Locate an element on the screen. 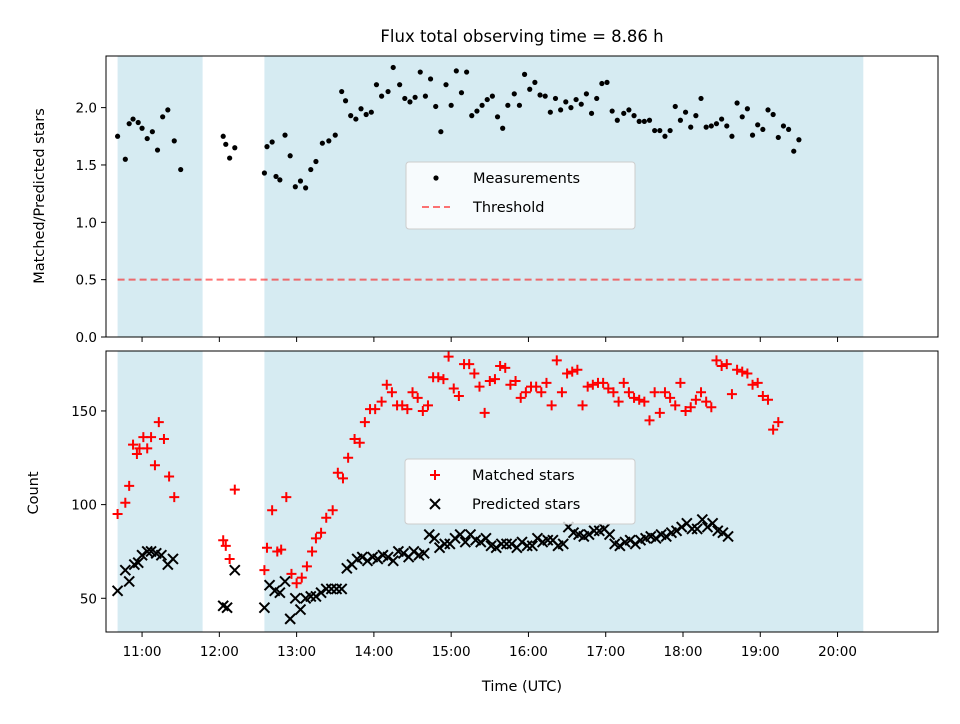 This screenshot has width=960, height=724. y-tick-label: 0.0 is located at coordinates (86, 338).